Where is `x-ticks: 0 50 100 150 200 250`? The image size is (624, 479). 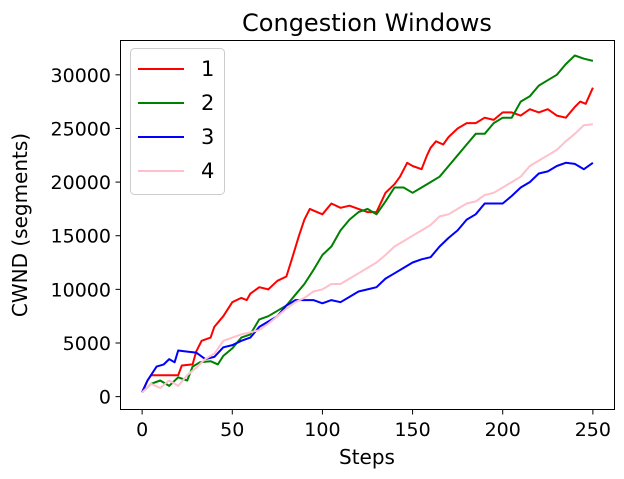
x-ticks: 0 50 100 150 200 250 is located at coordinates (373, 425).